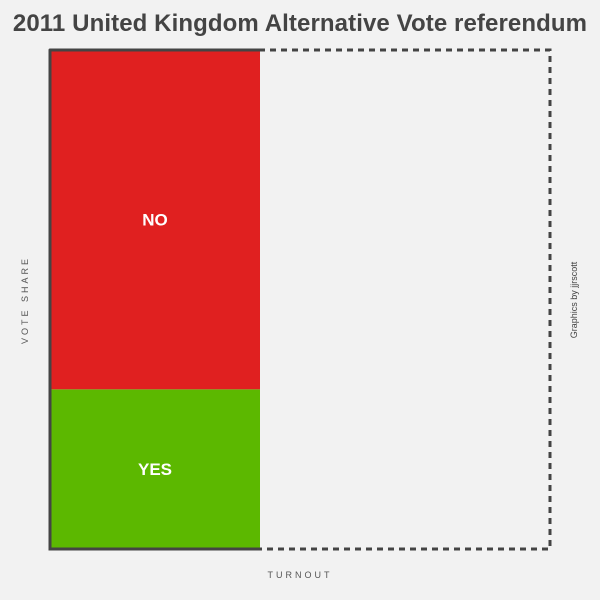 This screenshot has height=600, width=600. I want to click on label-yes: YES, so click(155, 469).